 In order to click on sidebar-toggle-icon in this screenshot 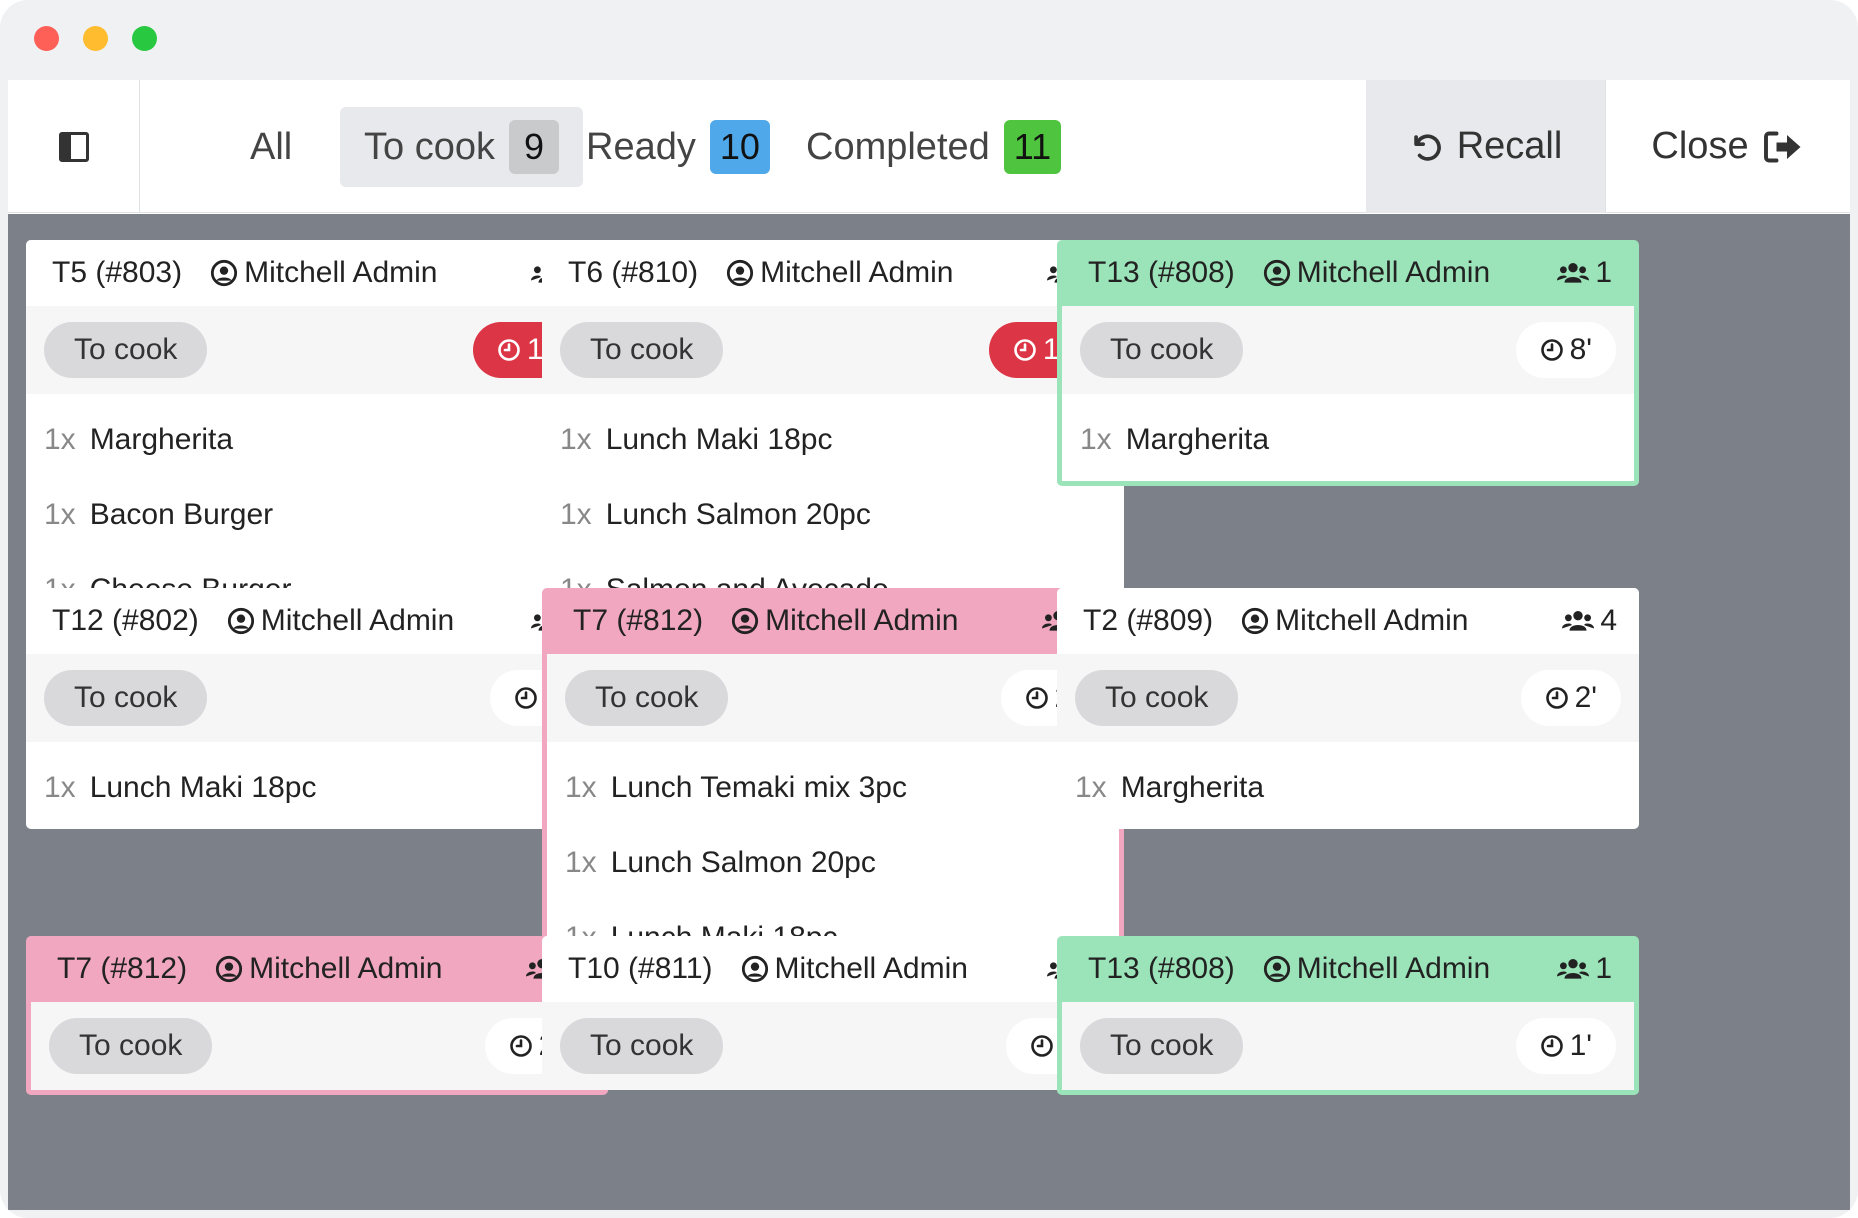, I will do `click(73, 146)`.